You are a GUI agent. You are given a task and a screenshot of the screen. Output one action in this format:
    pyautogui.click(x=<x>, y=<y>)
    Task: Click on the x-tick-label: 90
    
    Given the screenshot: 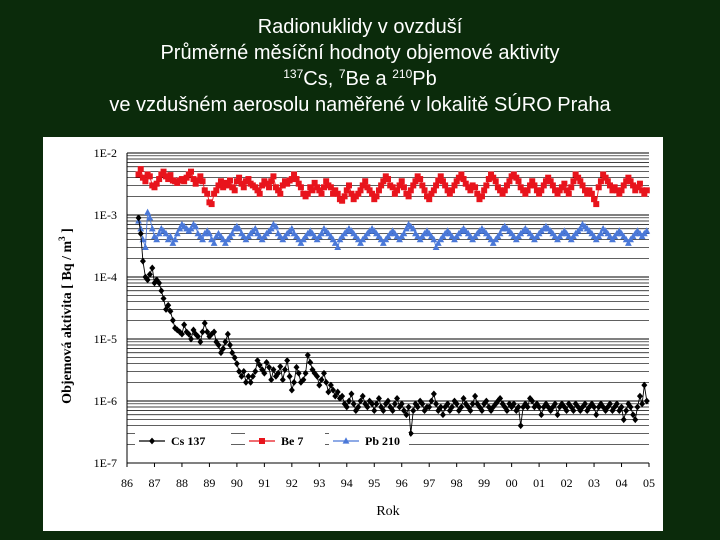 What is the action you would take?
    pyautogui.click(x=237, y=483)
    